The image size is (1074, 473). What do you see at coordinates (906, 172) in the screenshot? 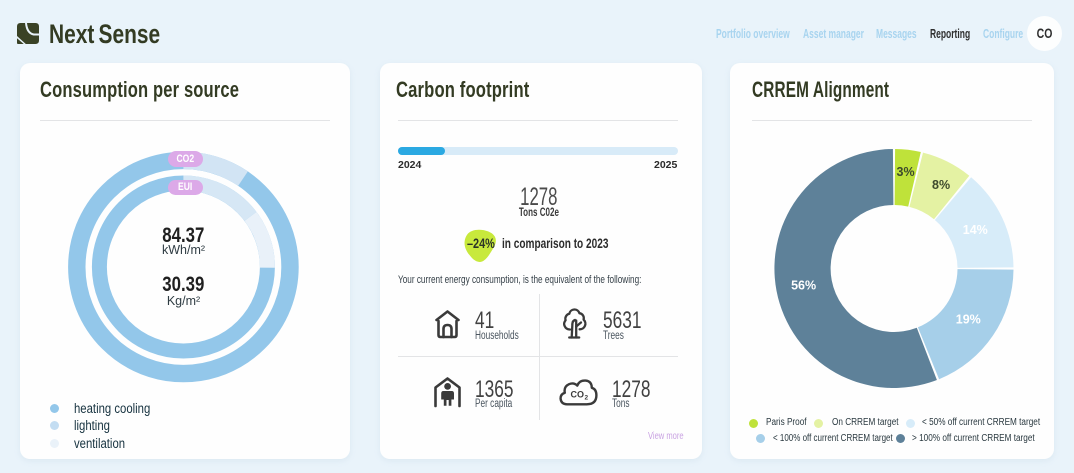
I see `svg-text: 3%` at bounding box center [906, 172].